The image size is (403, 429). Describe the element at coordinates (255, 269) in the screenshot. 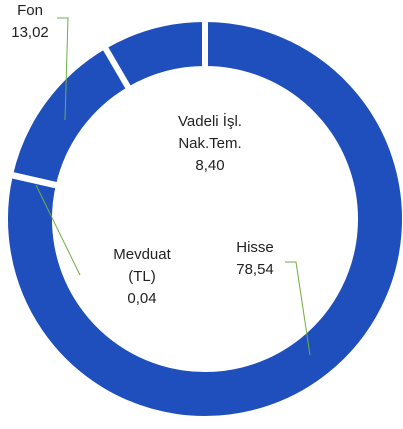

I see `value-label: 78,54` at that location.